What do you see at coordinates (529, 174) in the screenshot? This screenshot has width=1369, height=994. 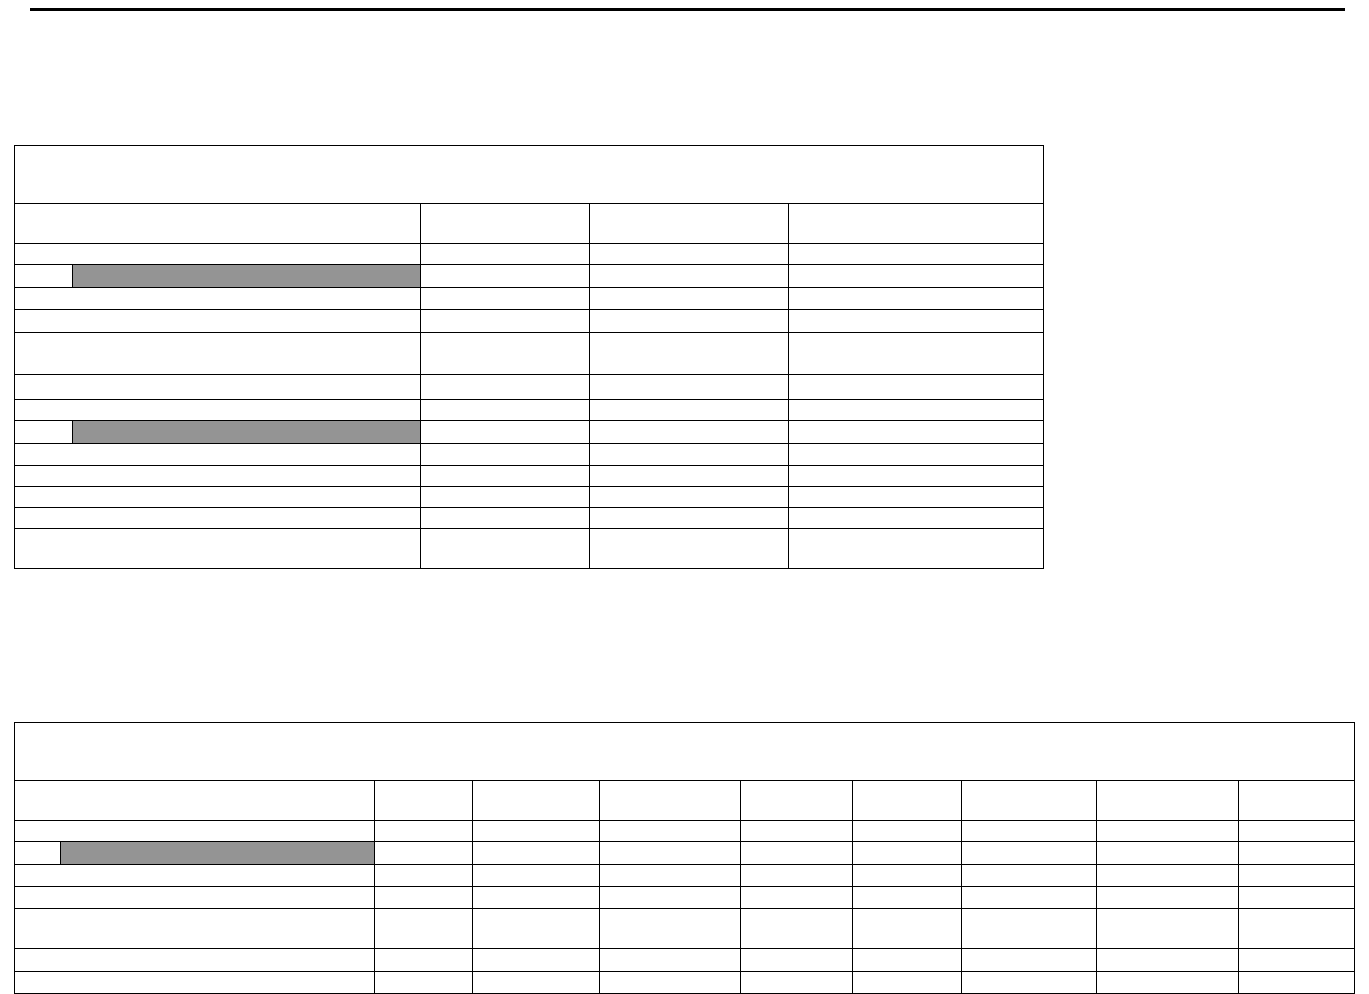 I see `table-title-cell` at bounding box center [529, 174].